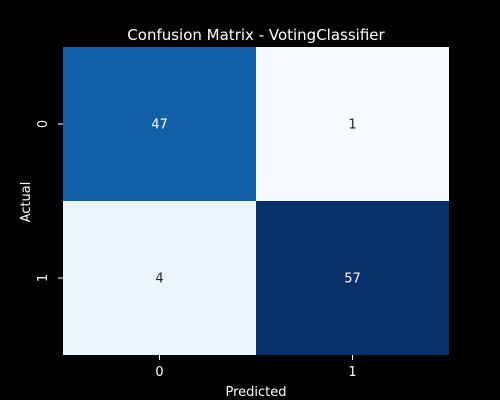 This screenshot has width=500, height=400. I want to click on heatmap-cell-r1-c0, so click(159, 278).